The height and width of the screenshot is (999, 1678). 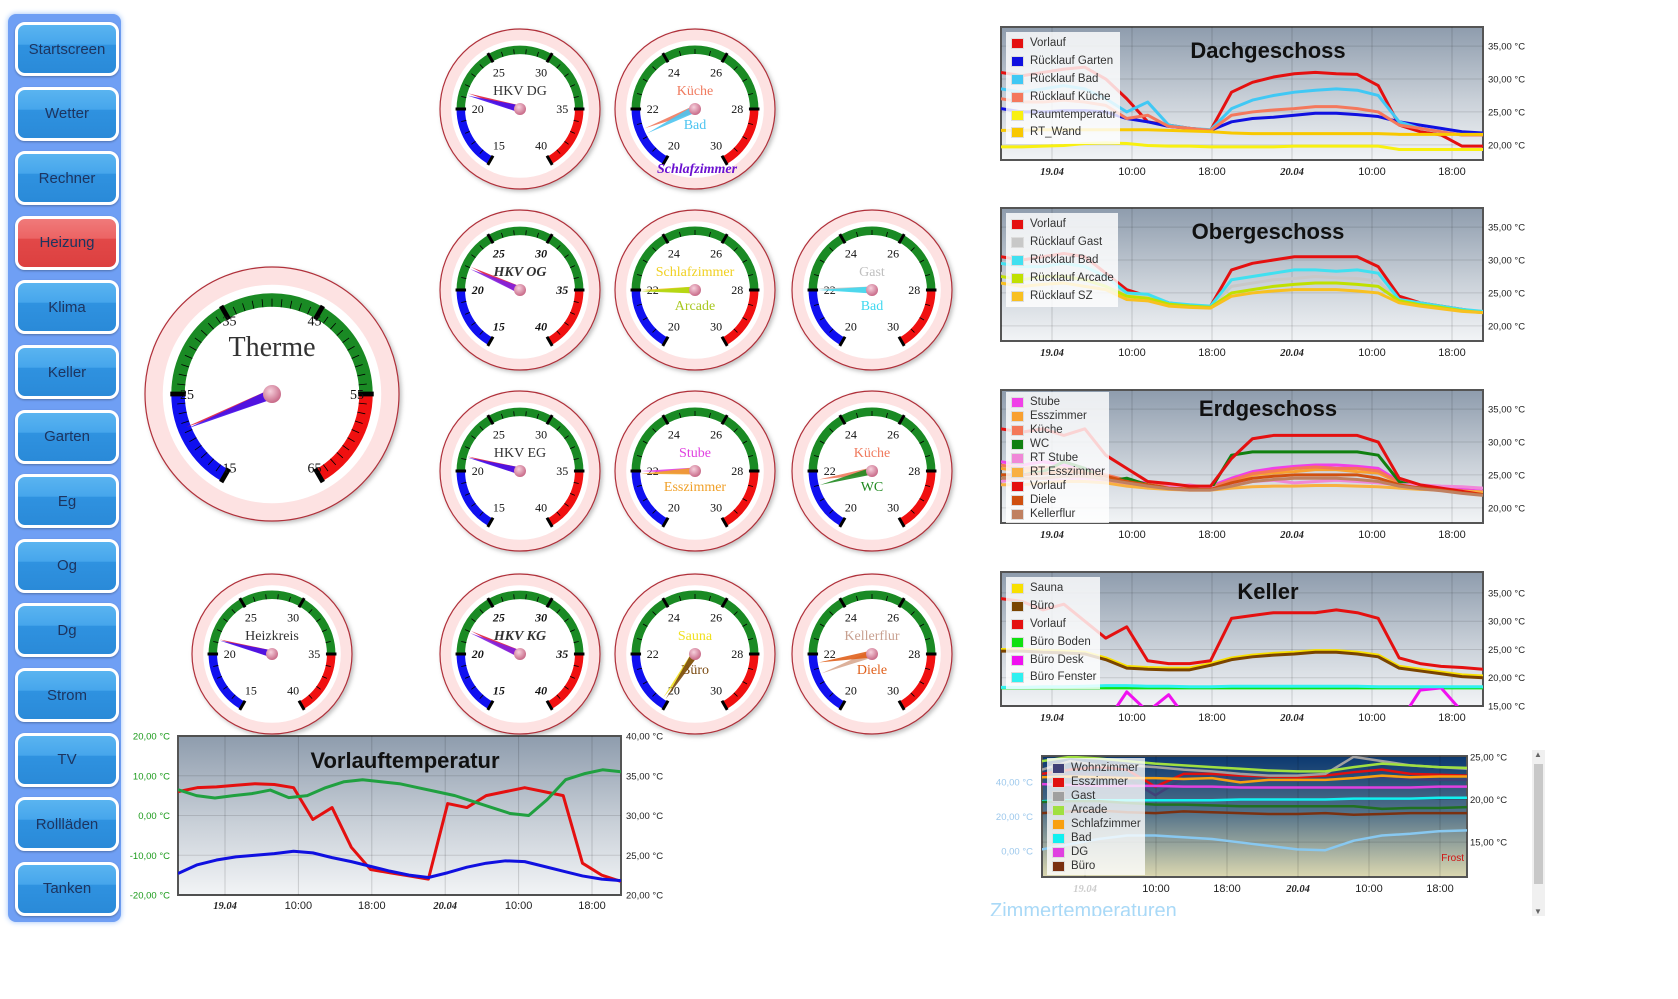 What do you see at coordinates (1058, 444) in the screenshot?
I see `legend-item: WC` at bounding box center [1058, 444].